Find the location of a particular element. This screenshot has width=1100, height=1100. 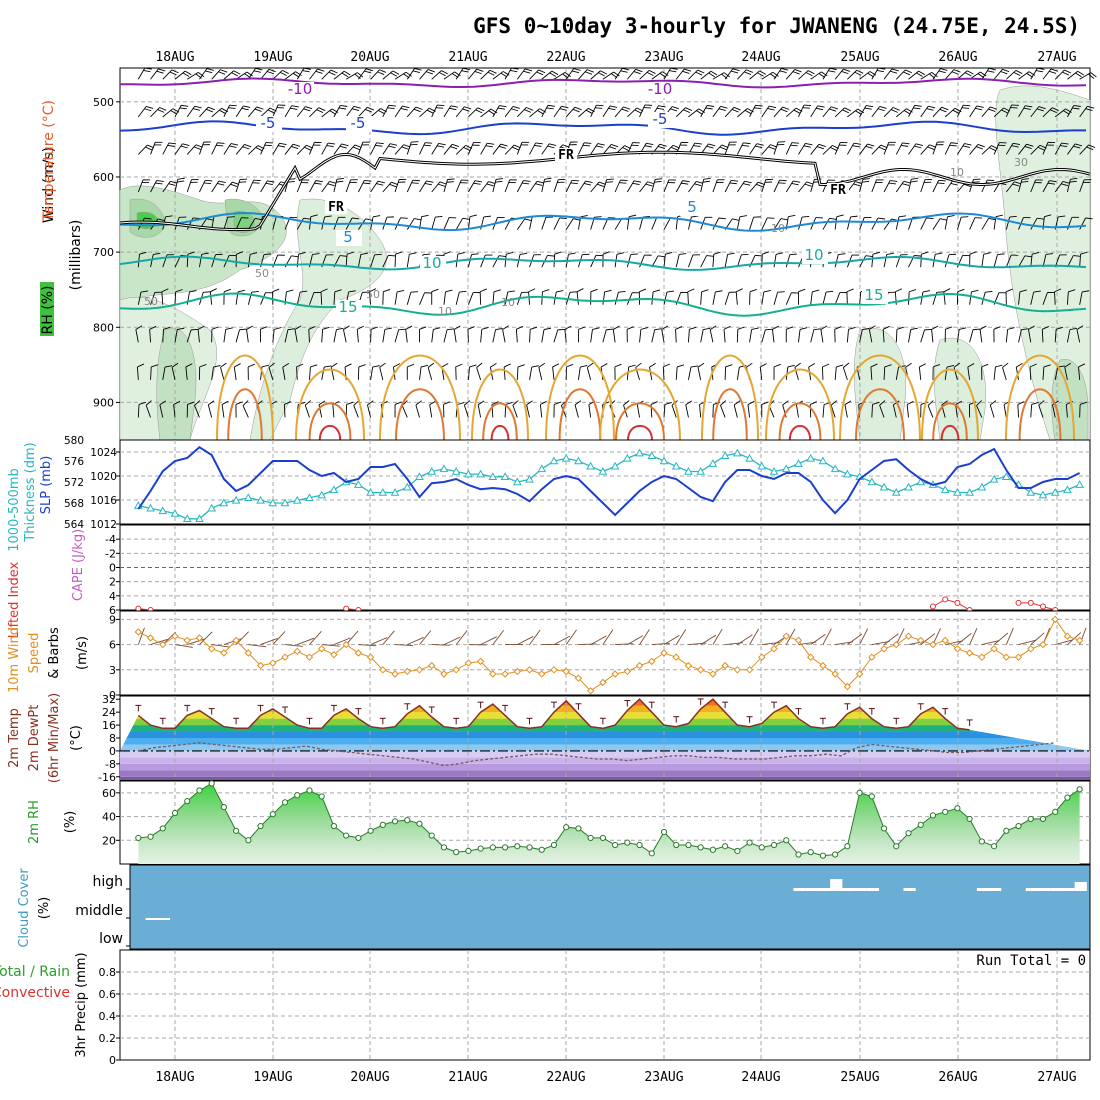

cloud-level-label: low is located at coordinates (111, 939).